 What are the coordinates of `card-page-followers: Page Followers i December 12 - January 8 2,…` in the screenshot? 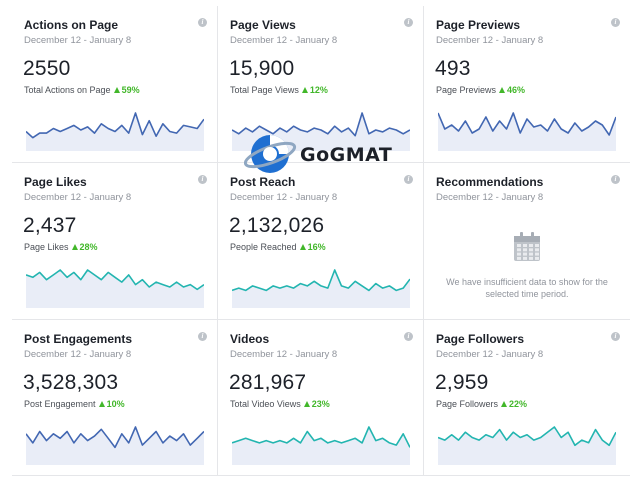 It's located at (527, 398).